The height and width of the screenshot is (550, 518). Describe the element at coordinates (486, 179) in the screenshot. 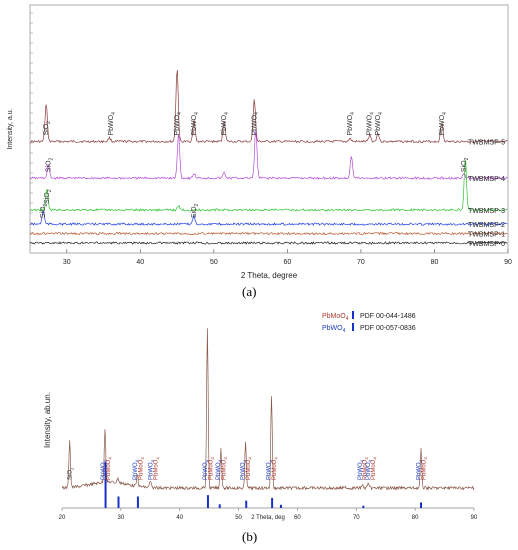

I see `series-label-twbmsp-4: TWBMSP-4` at that location.